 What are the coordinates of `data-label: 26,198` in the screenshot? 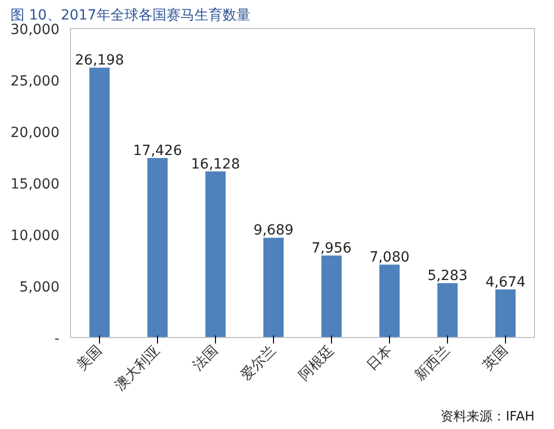 It's located at (99, 60).